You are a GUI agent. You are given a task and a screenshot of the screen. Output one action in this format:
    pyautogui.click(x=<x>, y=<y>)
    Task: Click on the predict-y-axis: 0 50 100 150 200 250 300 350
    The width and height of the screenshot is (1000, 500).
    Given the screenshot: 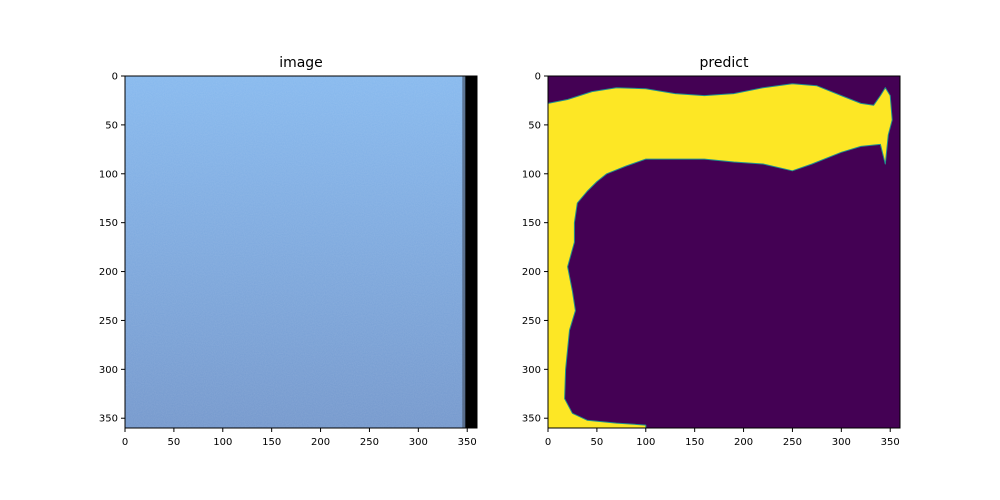 What is the action you would take?
    pyautogui.click(x=535, y=248)
    